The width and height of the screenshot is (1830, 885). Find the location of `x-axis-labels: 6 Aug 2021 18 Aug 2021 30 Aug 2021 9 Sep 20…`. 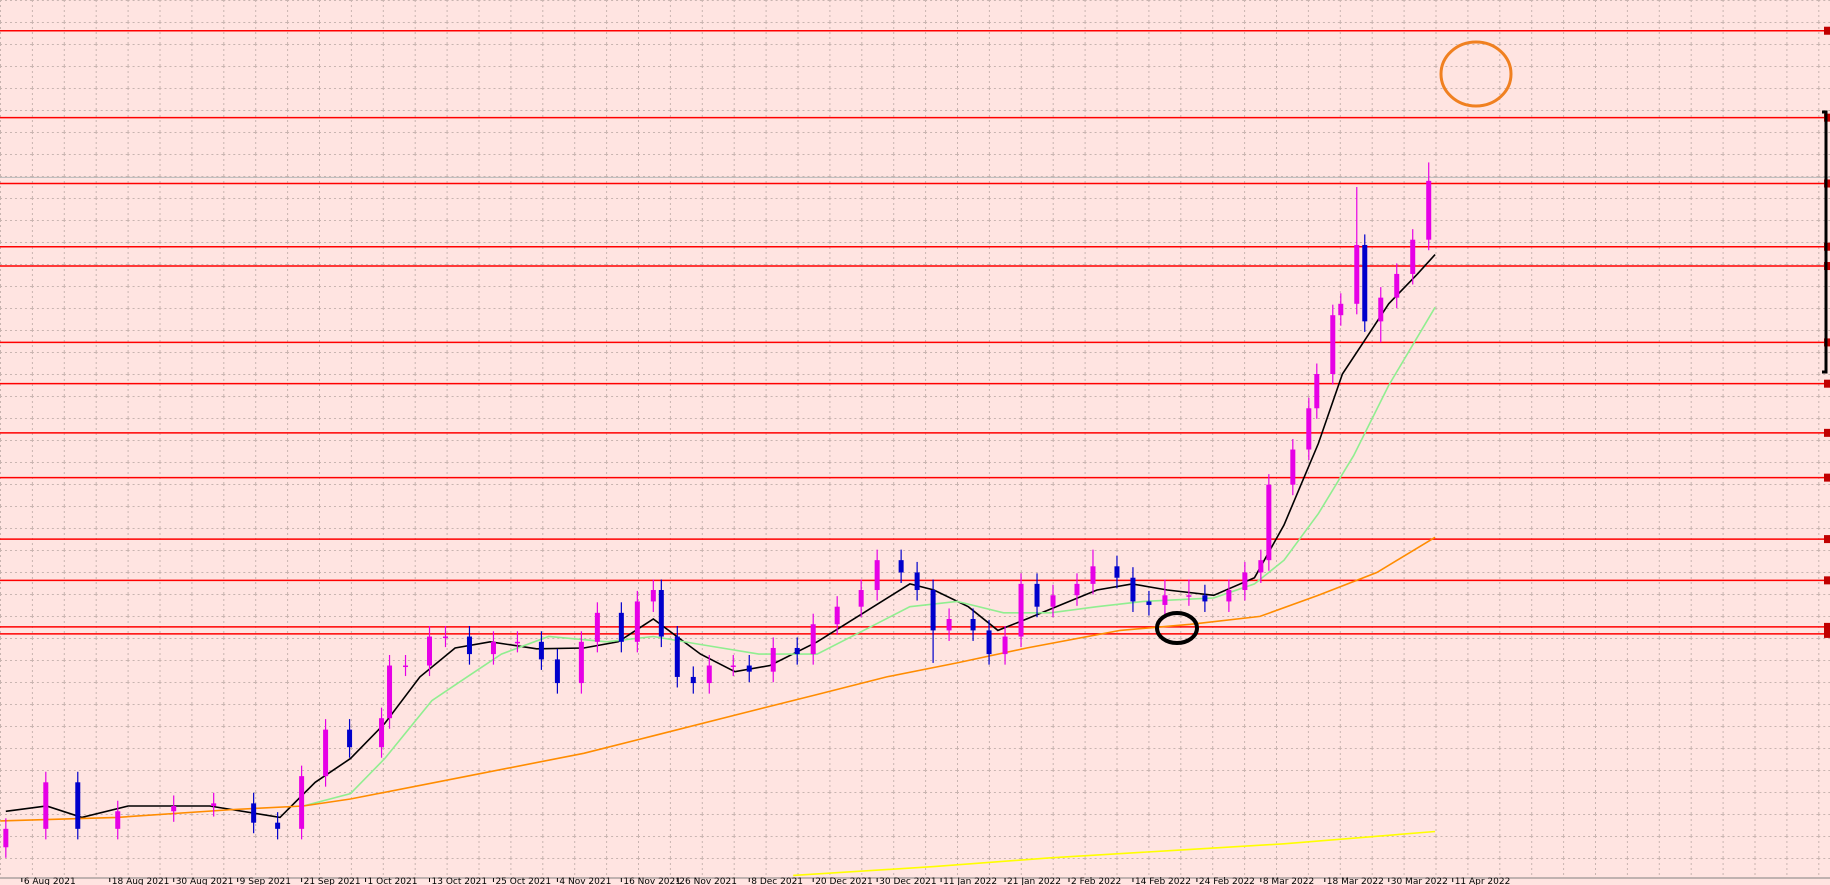

x-axis-labels: 6 Aug 2021 18 Aug 2021 30 Aug 2021 9 Sep 20… is located at coordinates (766, 881).